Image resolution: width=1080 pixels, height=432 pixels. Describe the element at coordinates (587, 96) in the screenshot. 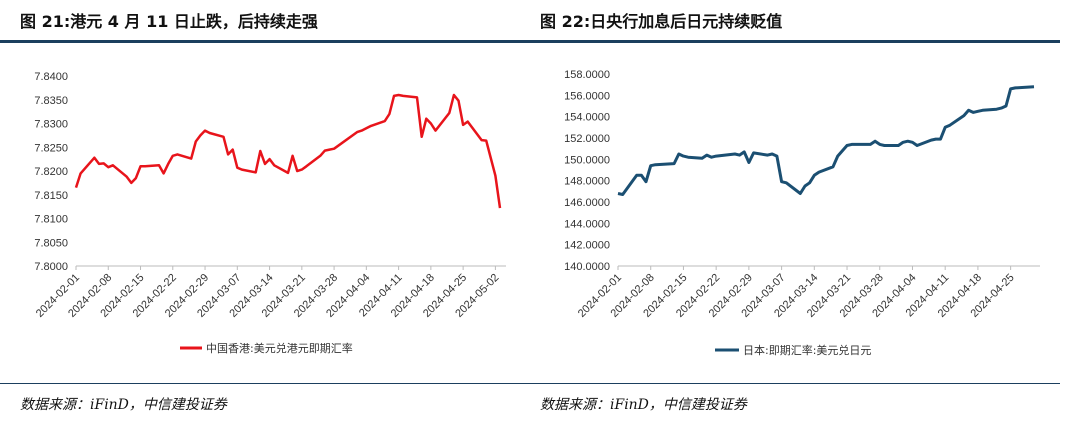

I see `y-tick-label: 156.0000` at that location.